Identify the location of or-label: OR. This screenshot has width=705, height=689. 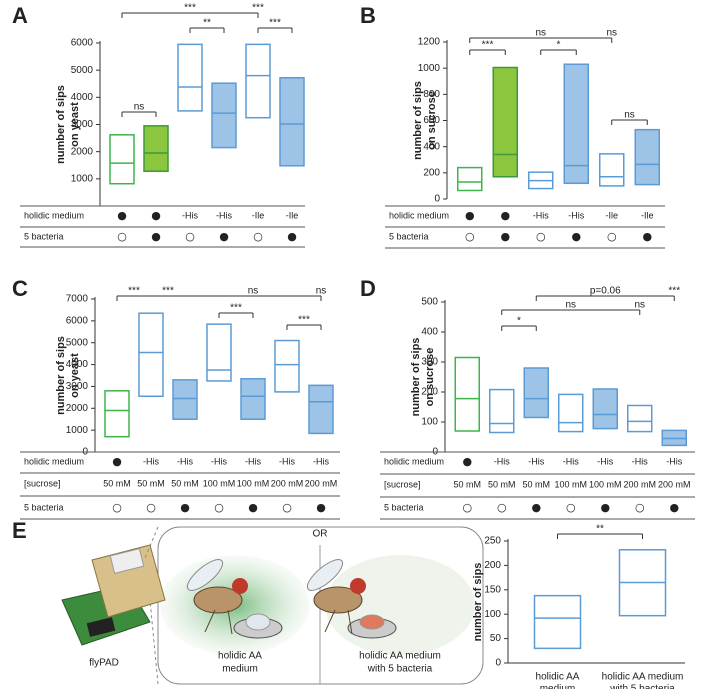
(320, 534).